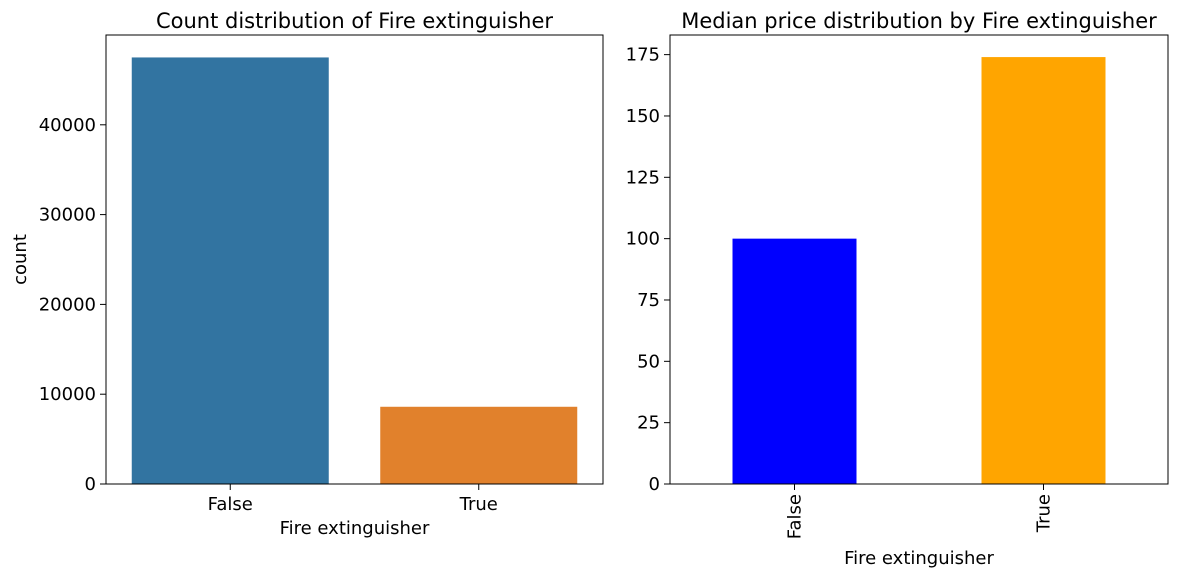 The height and width of the screenshot is (577, 1193). Describe the element at coordinates (648, 361) in the screenshot. I see `price-y-tick-label: 50` at that location.